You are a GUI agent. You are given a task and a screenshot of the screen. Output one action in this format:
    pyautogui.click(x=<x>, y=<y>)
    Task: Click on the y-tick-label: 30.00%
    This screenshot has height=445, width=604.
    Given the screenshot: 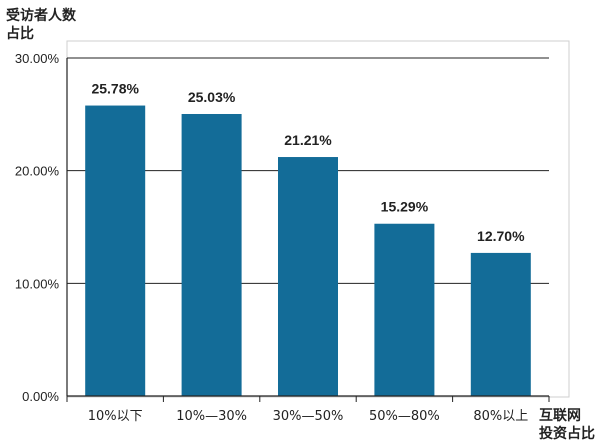 What is the action you would take?
    pyautogui.click(x=37, y=58)
    